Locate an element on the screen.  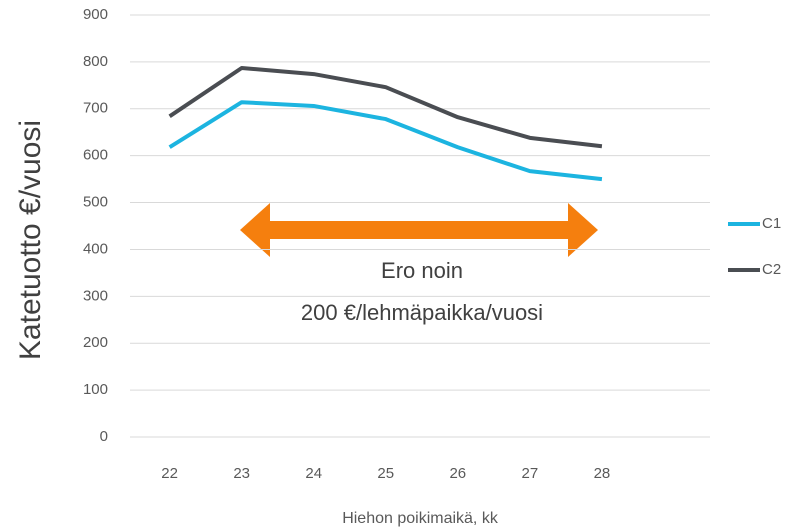
x-tick-label: 24 is located at coordinates (313, 473).